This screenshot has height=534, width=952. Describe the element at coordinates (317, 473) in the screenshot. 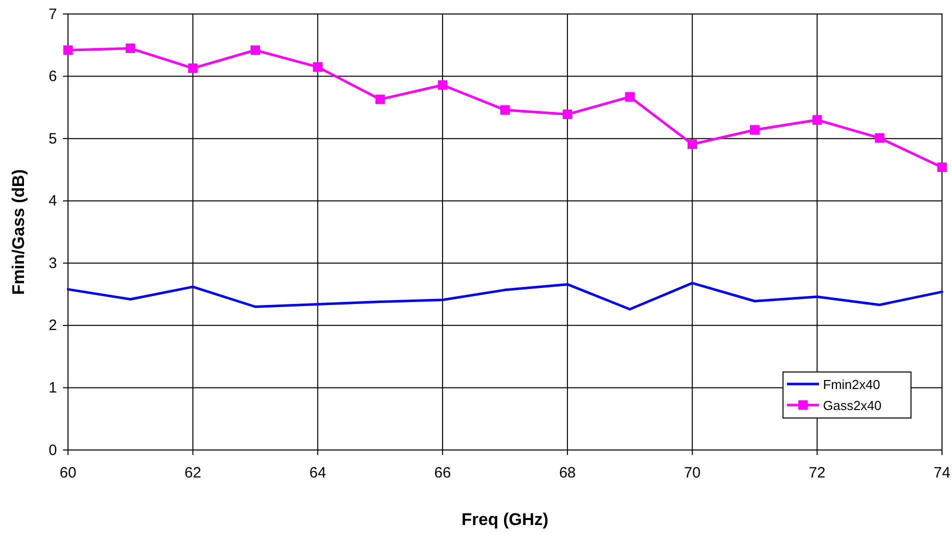

I see `x-tick-label: 64` at that location.